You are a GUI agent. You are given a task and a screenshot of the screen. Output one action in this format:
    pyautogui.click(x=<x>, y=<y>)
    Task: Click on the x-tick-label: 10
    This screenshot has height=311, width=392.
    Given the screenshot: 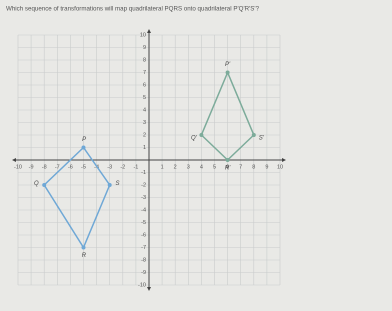 What is the action you would take?
    pyautogui.click(x=280, y=167)
    